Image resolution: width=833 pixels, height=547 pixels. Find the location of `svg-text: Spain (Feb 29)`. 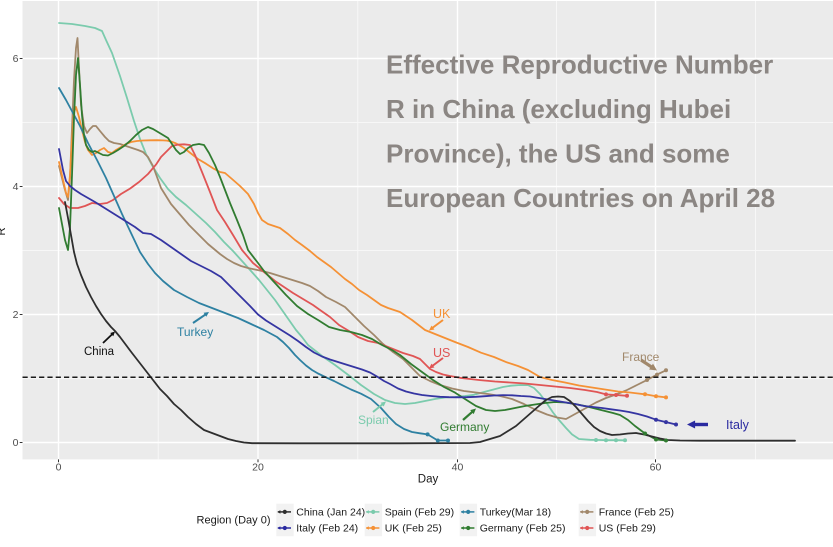

svg-text: Spain (Feb 29) is located at coordinates (419, 513).